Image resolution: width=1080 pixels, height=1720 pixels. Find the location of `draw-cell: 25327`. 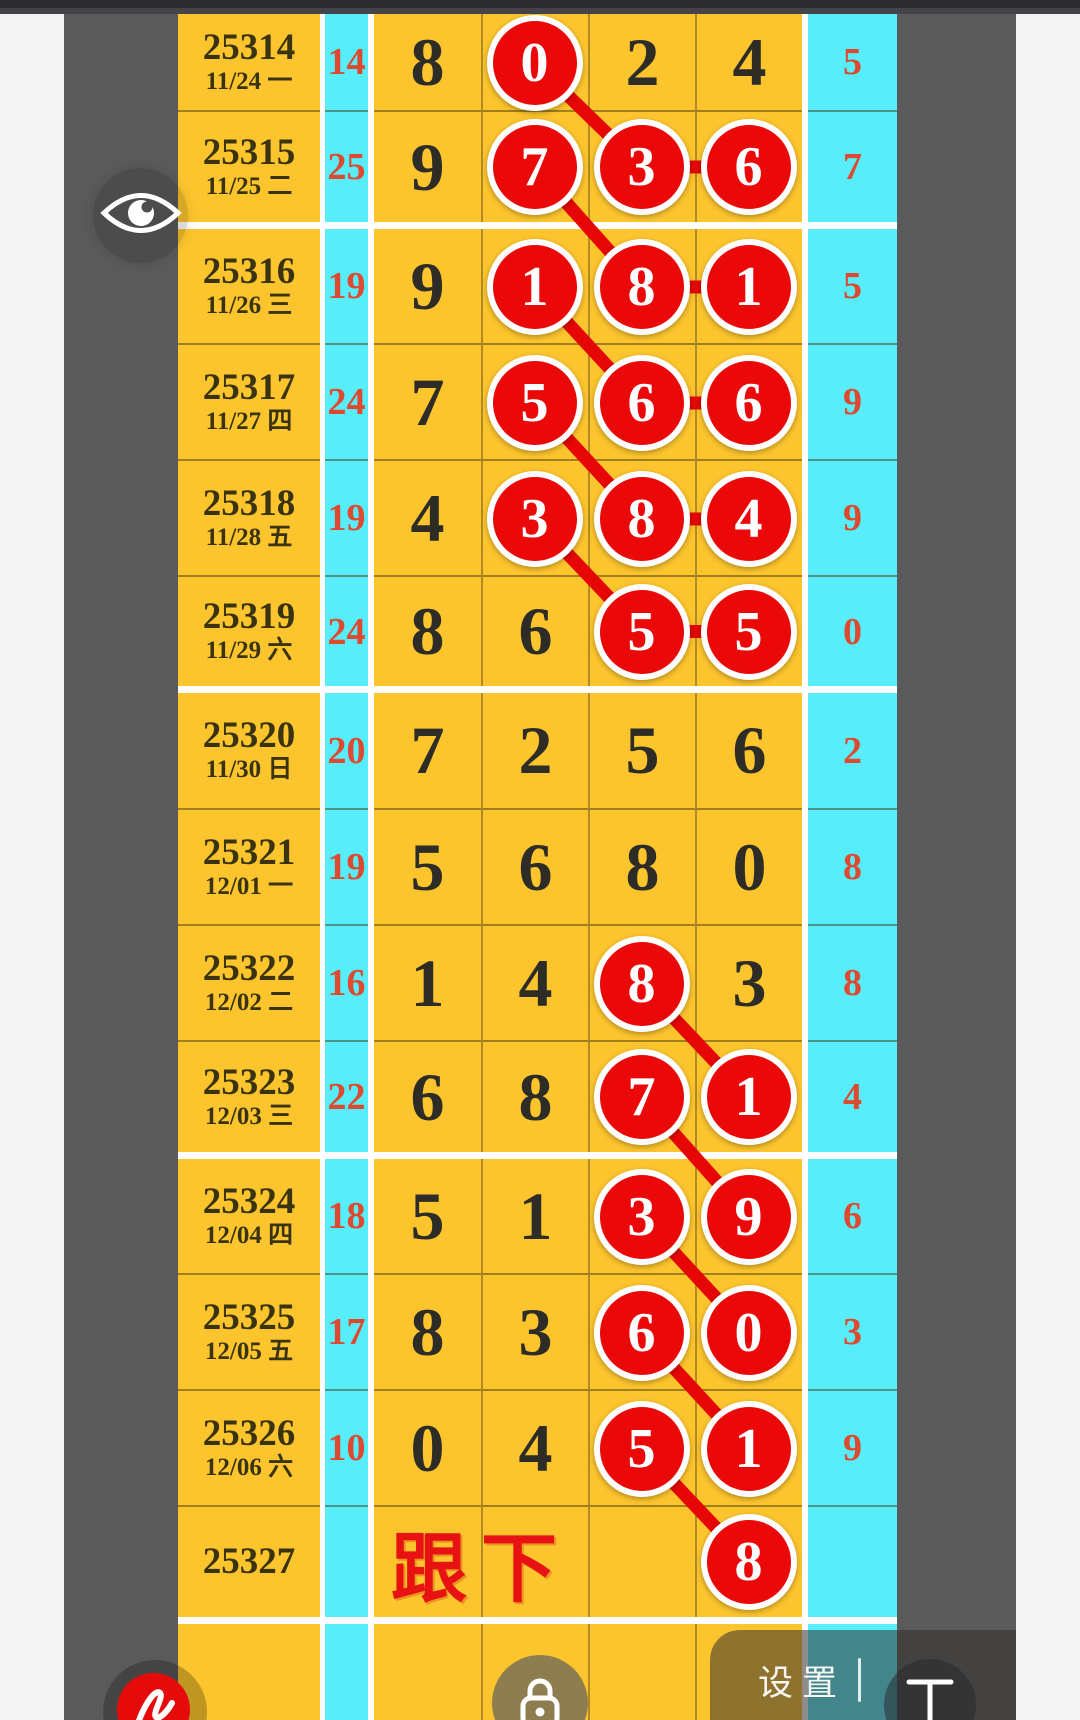

draw-cell: 25327 is located at coordinates (249, 1562).